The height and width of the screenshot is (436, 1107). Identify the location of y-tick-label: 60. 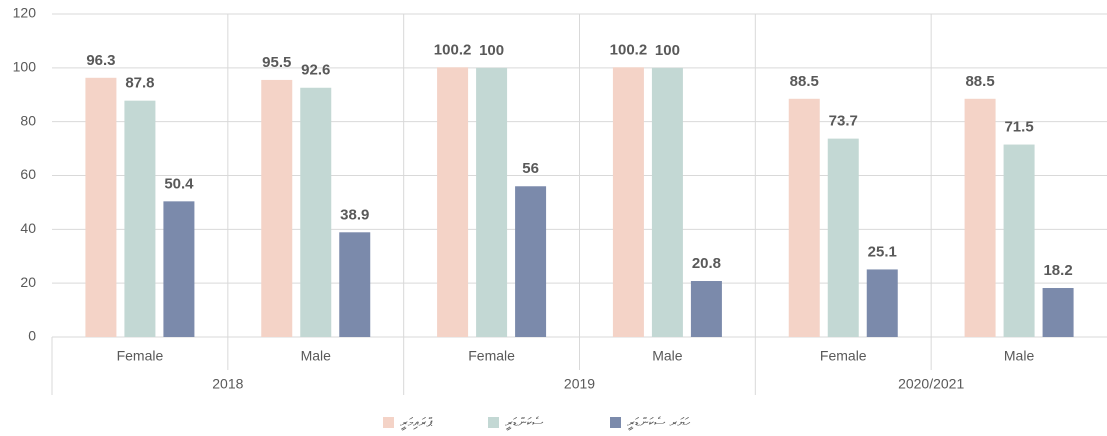
(28, 174).